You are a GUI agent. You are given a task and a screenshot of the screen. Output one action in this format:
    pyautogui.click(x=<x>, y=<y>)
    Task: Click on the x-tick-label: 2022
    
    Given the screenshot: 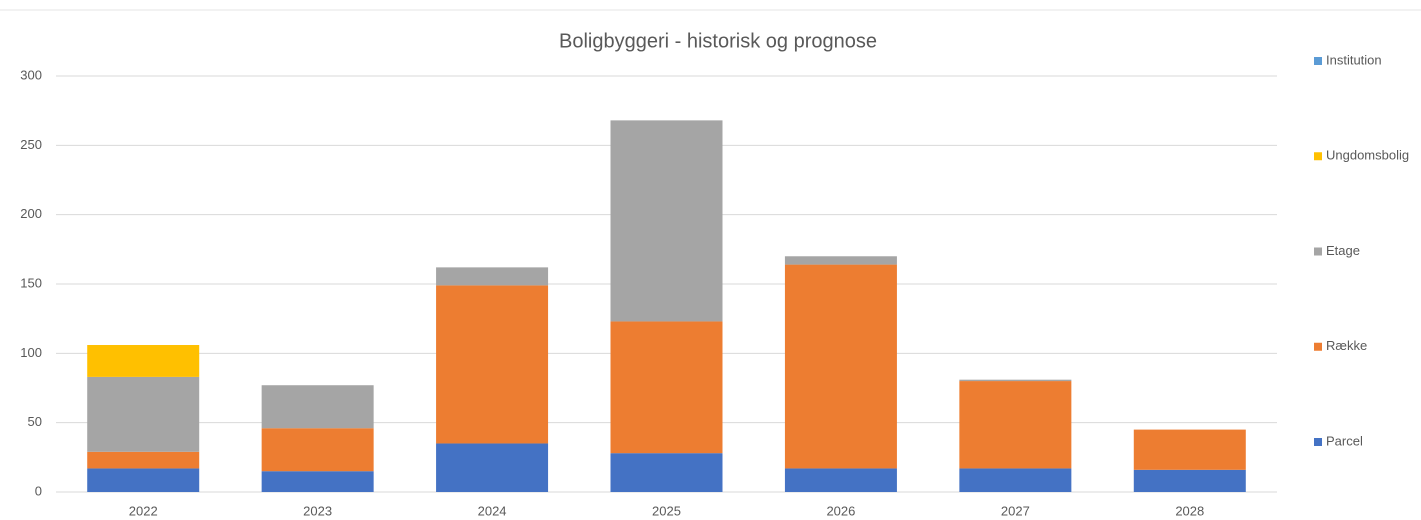 What is the action you would take?
    pyautogui.click(x=143, y=510)
    